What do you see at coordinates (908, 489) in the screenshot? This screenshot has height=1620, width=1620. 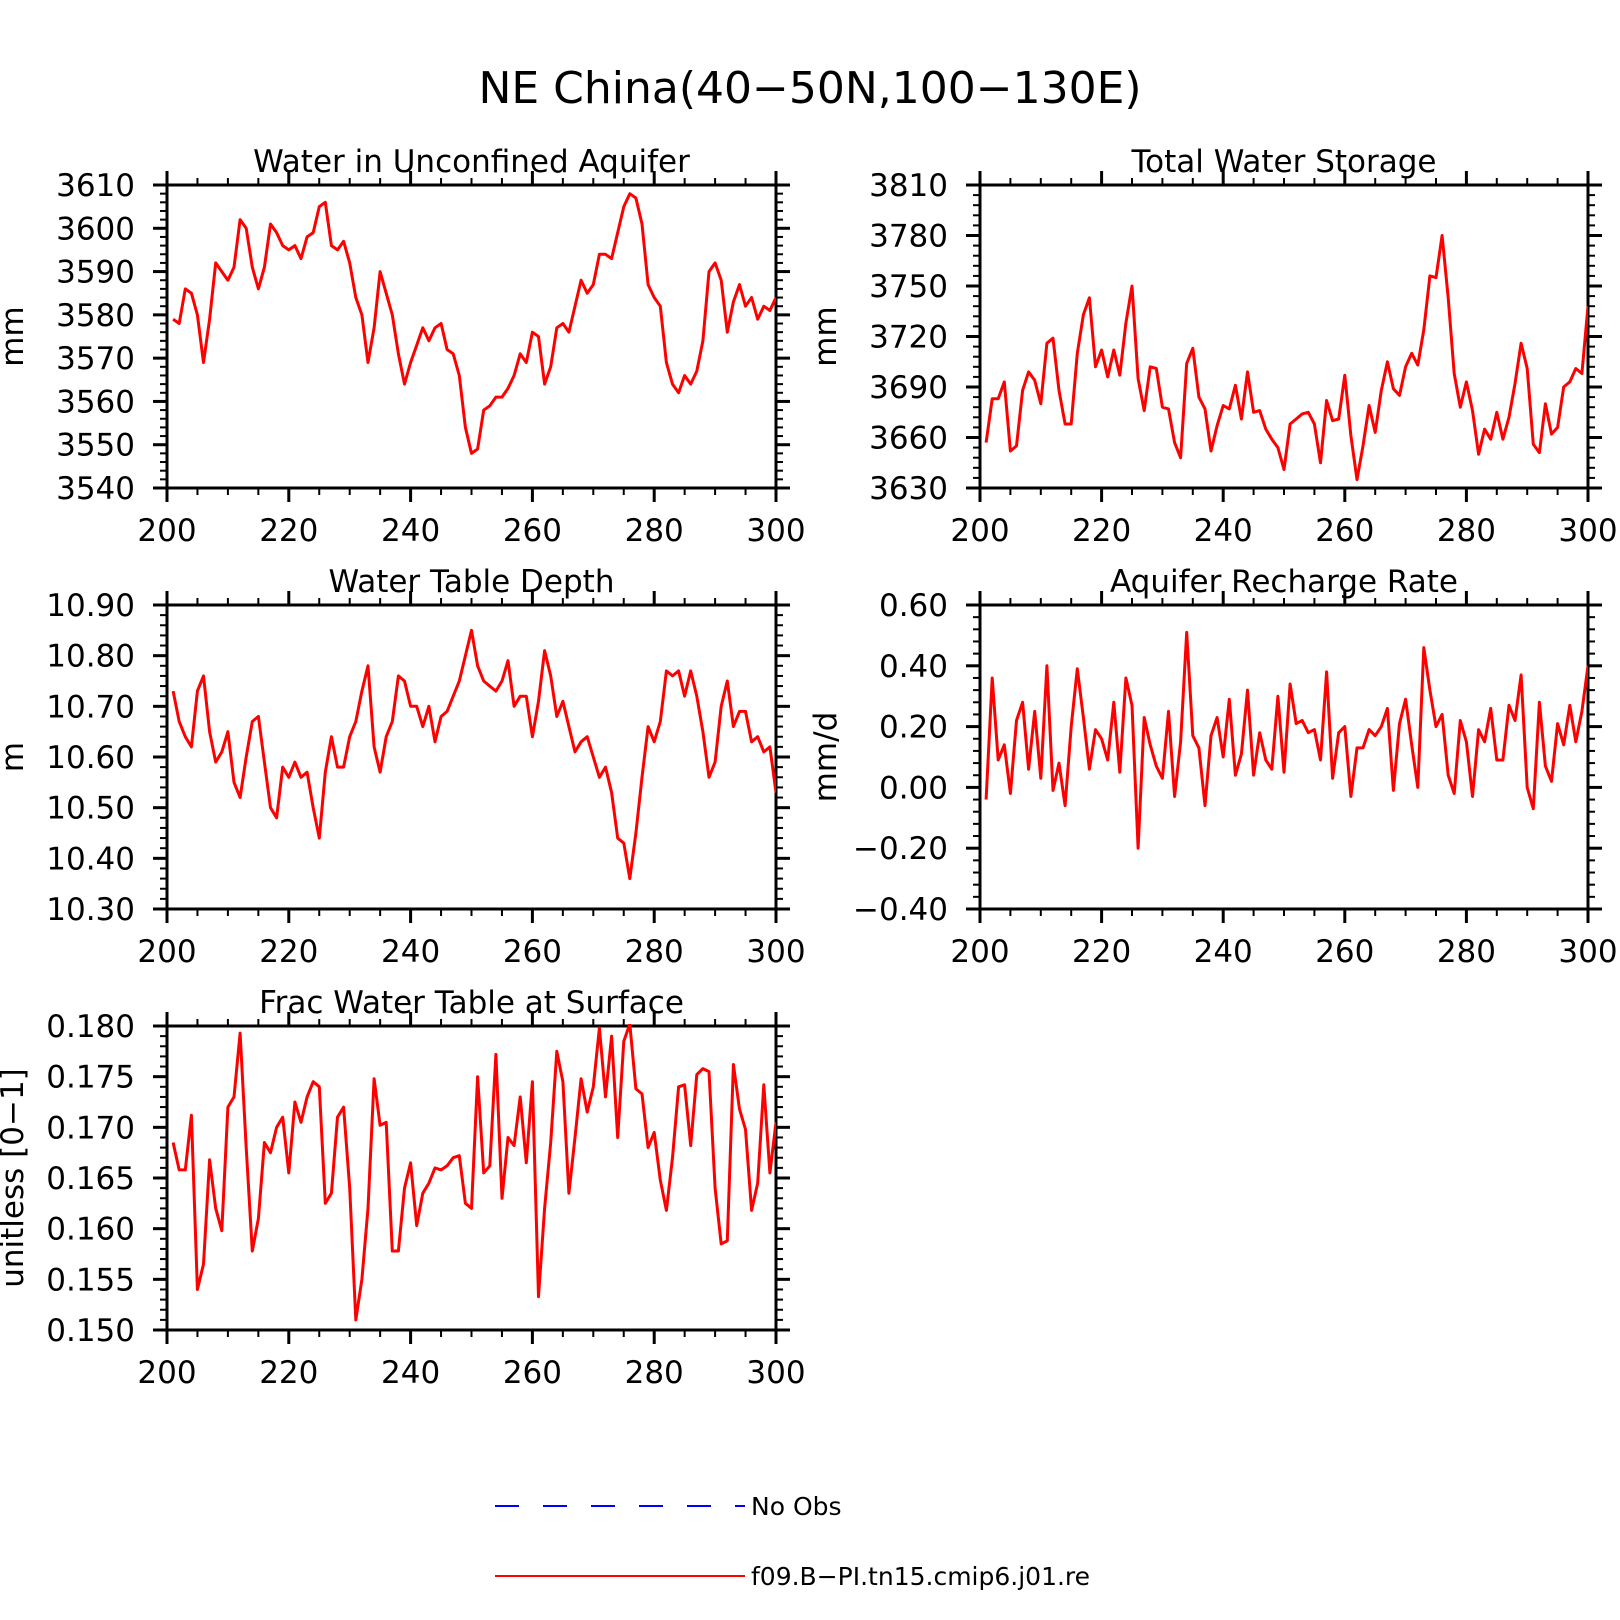 I see `y-tick-label: 3630` at bounding box center [908, 489].